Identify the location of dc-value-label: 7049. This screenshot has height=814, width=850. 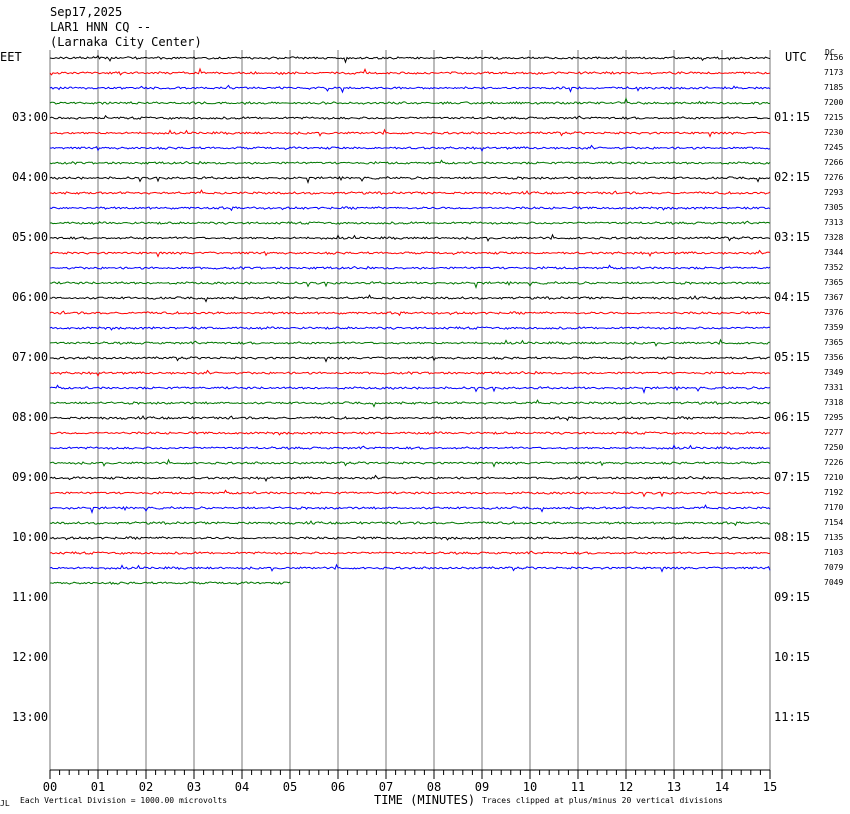
(834, 582).